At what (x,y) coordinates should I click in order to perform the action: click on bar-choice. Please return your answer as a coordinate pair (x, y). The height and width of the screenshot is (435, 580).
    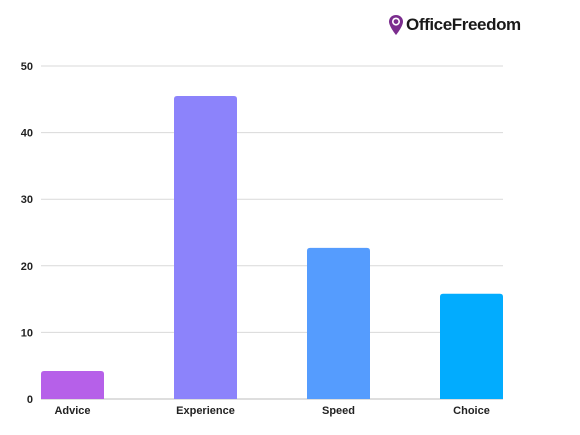
    Looking at the image, I should click on (471, 346).